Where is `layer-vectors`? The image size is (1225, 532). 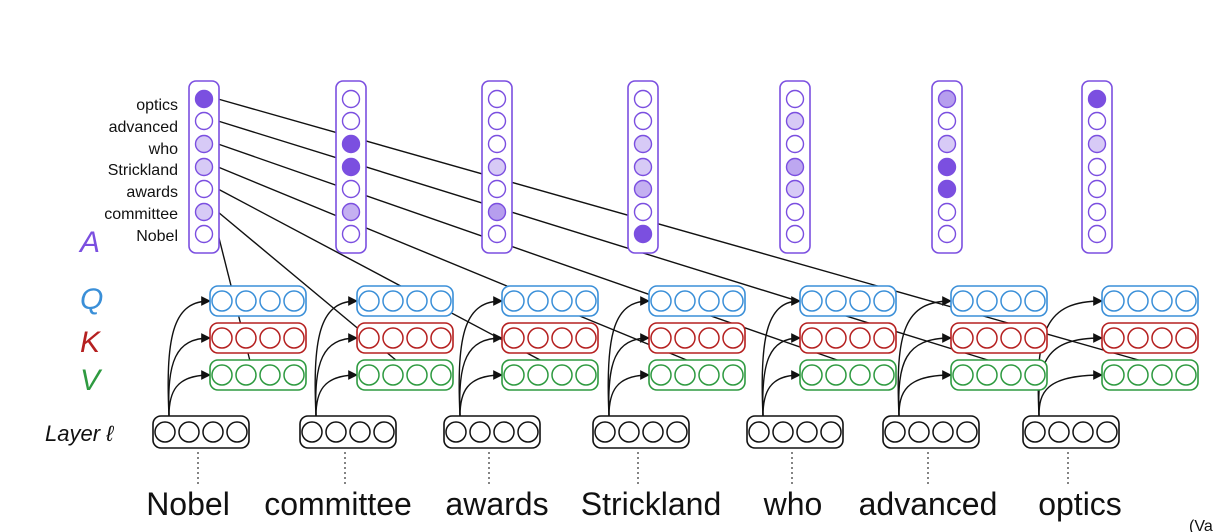
layer-vectors is located at coordinates (636, 432).